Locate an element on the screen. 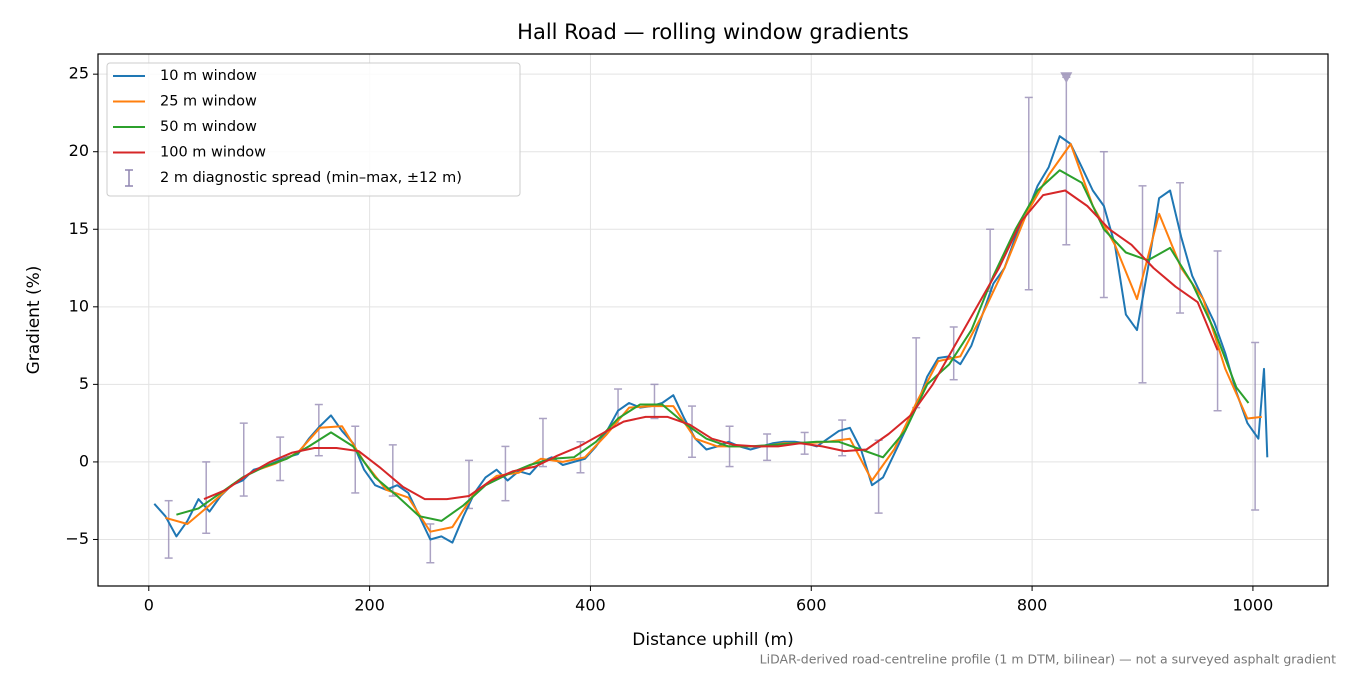 The image size is (1350, 679). x-axis-label: Distance uphill (m) is located at coordinates (712, 640).